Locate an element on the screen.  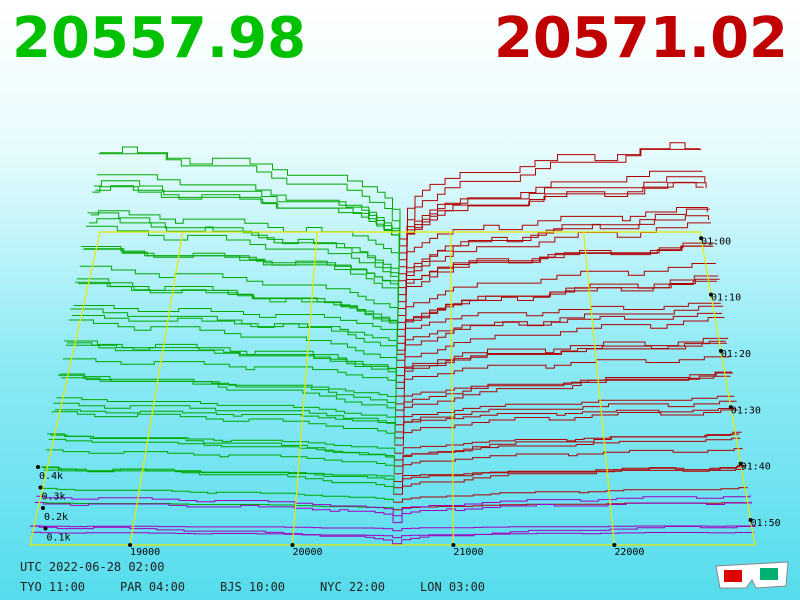
time-tick-label: 01:40 is located at coordinates (756, 467).